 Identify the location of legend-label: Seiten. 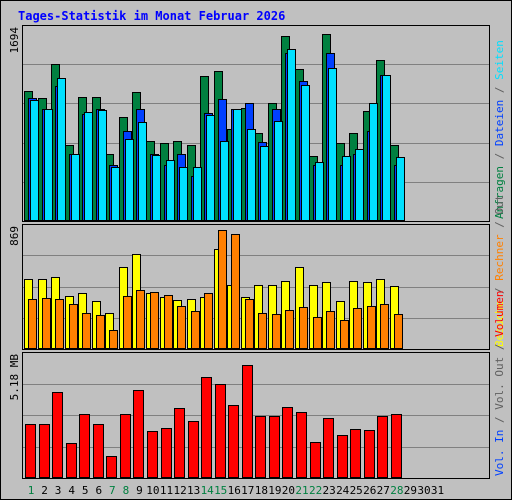
(499, 60).